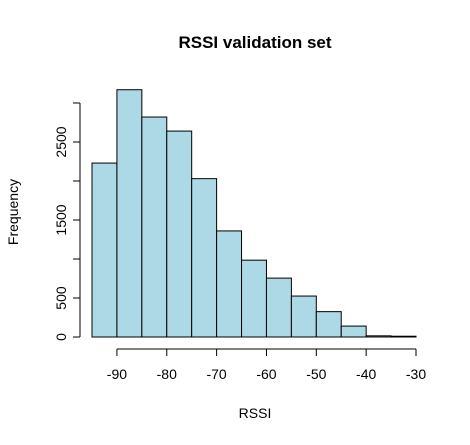  I want to click on x-tick-label: -60, so click(266, 374).